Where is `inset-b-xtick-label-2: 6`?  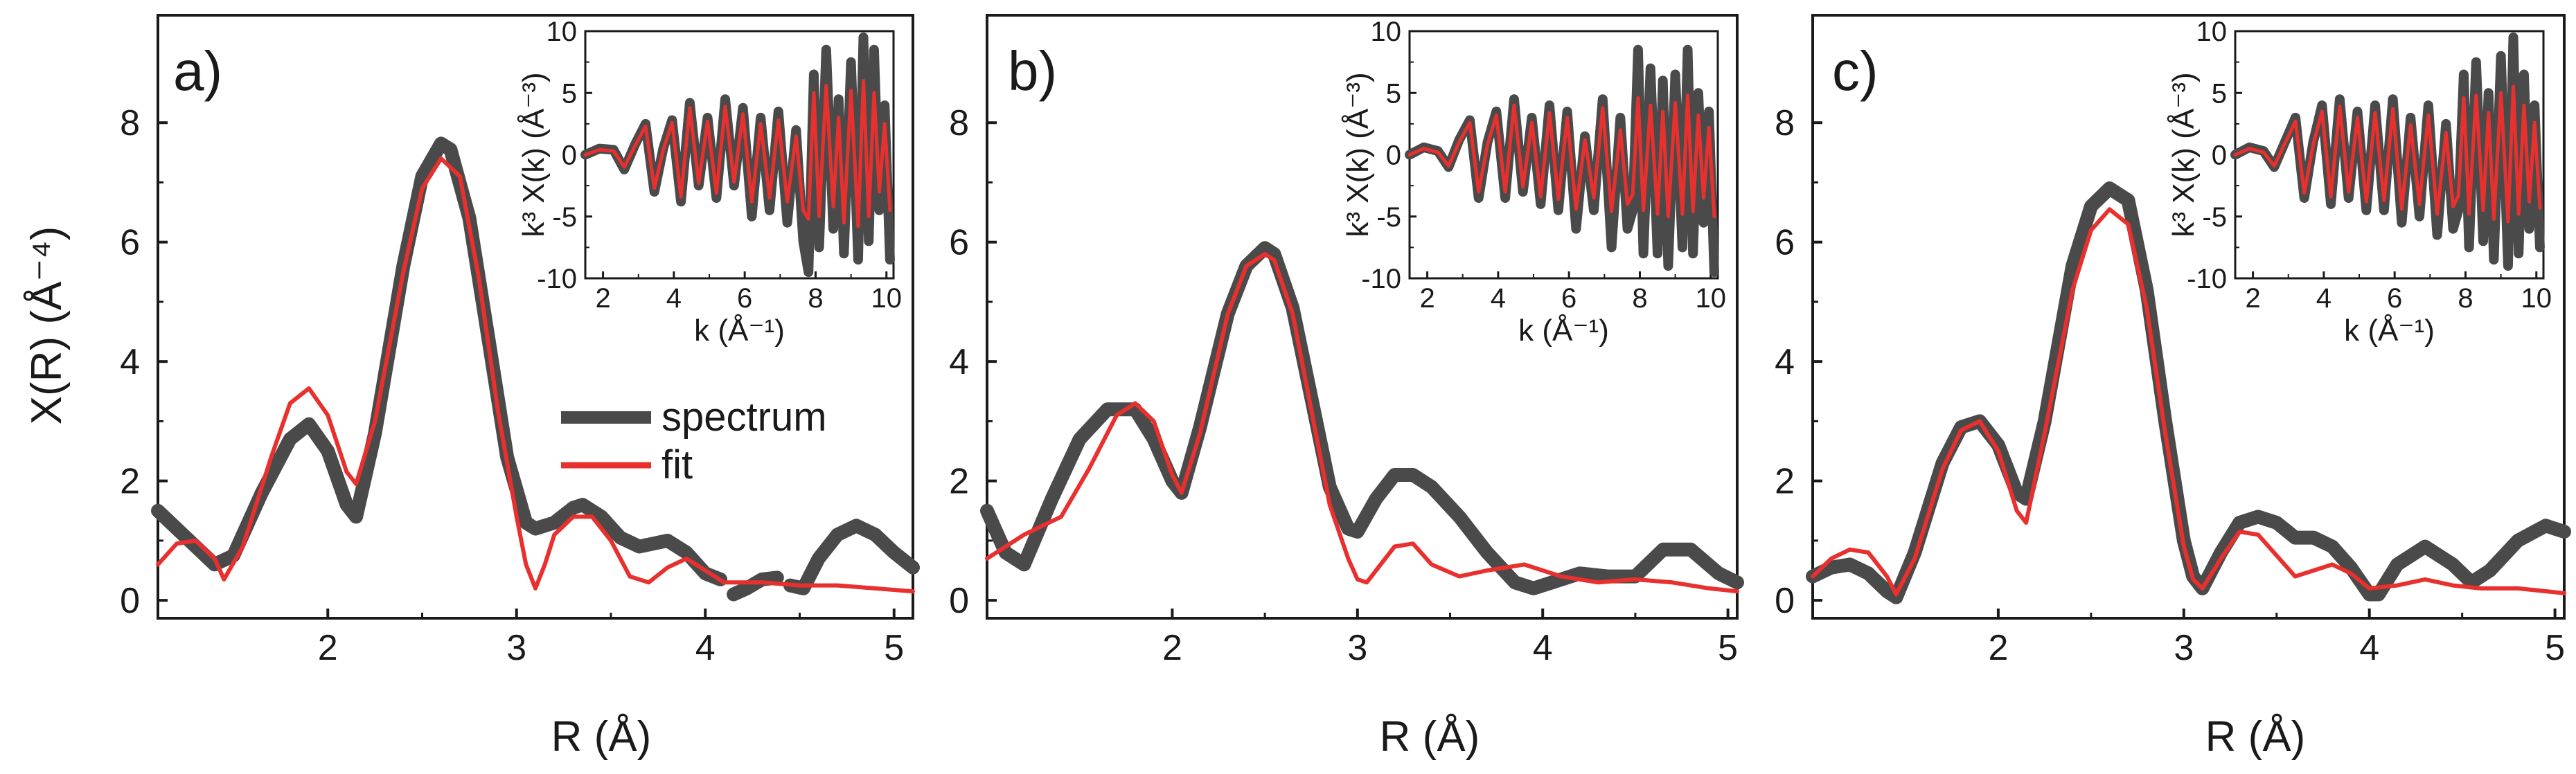 inset-b-xtick-label-2: 6 is located at coordinates (1568, 298).